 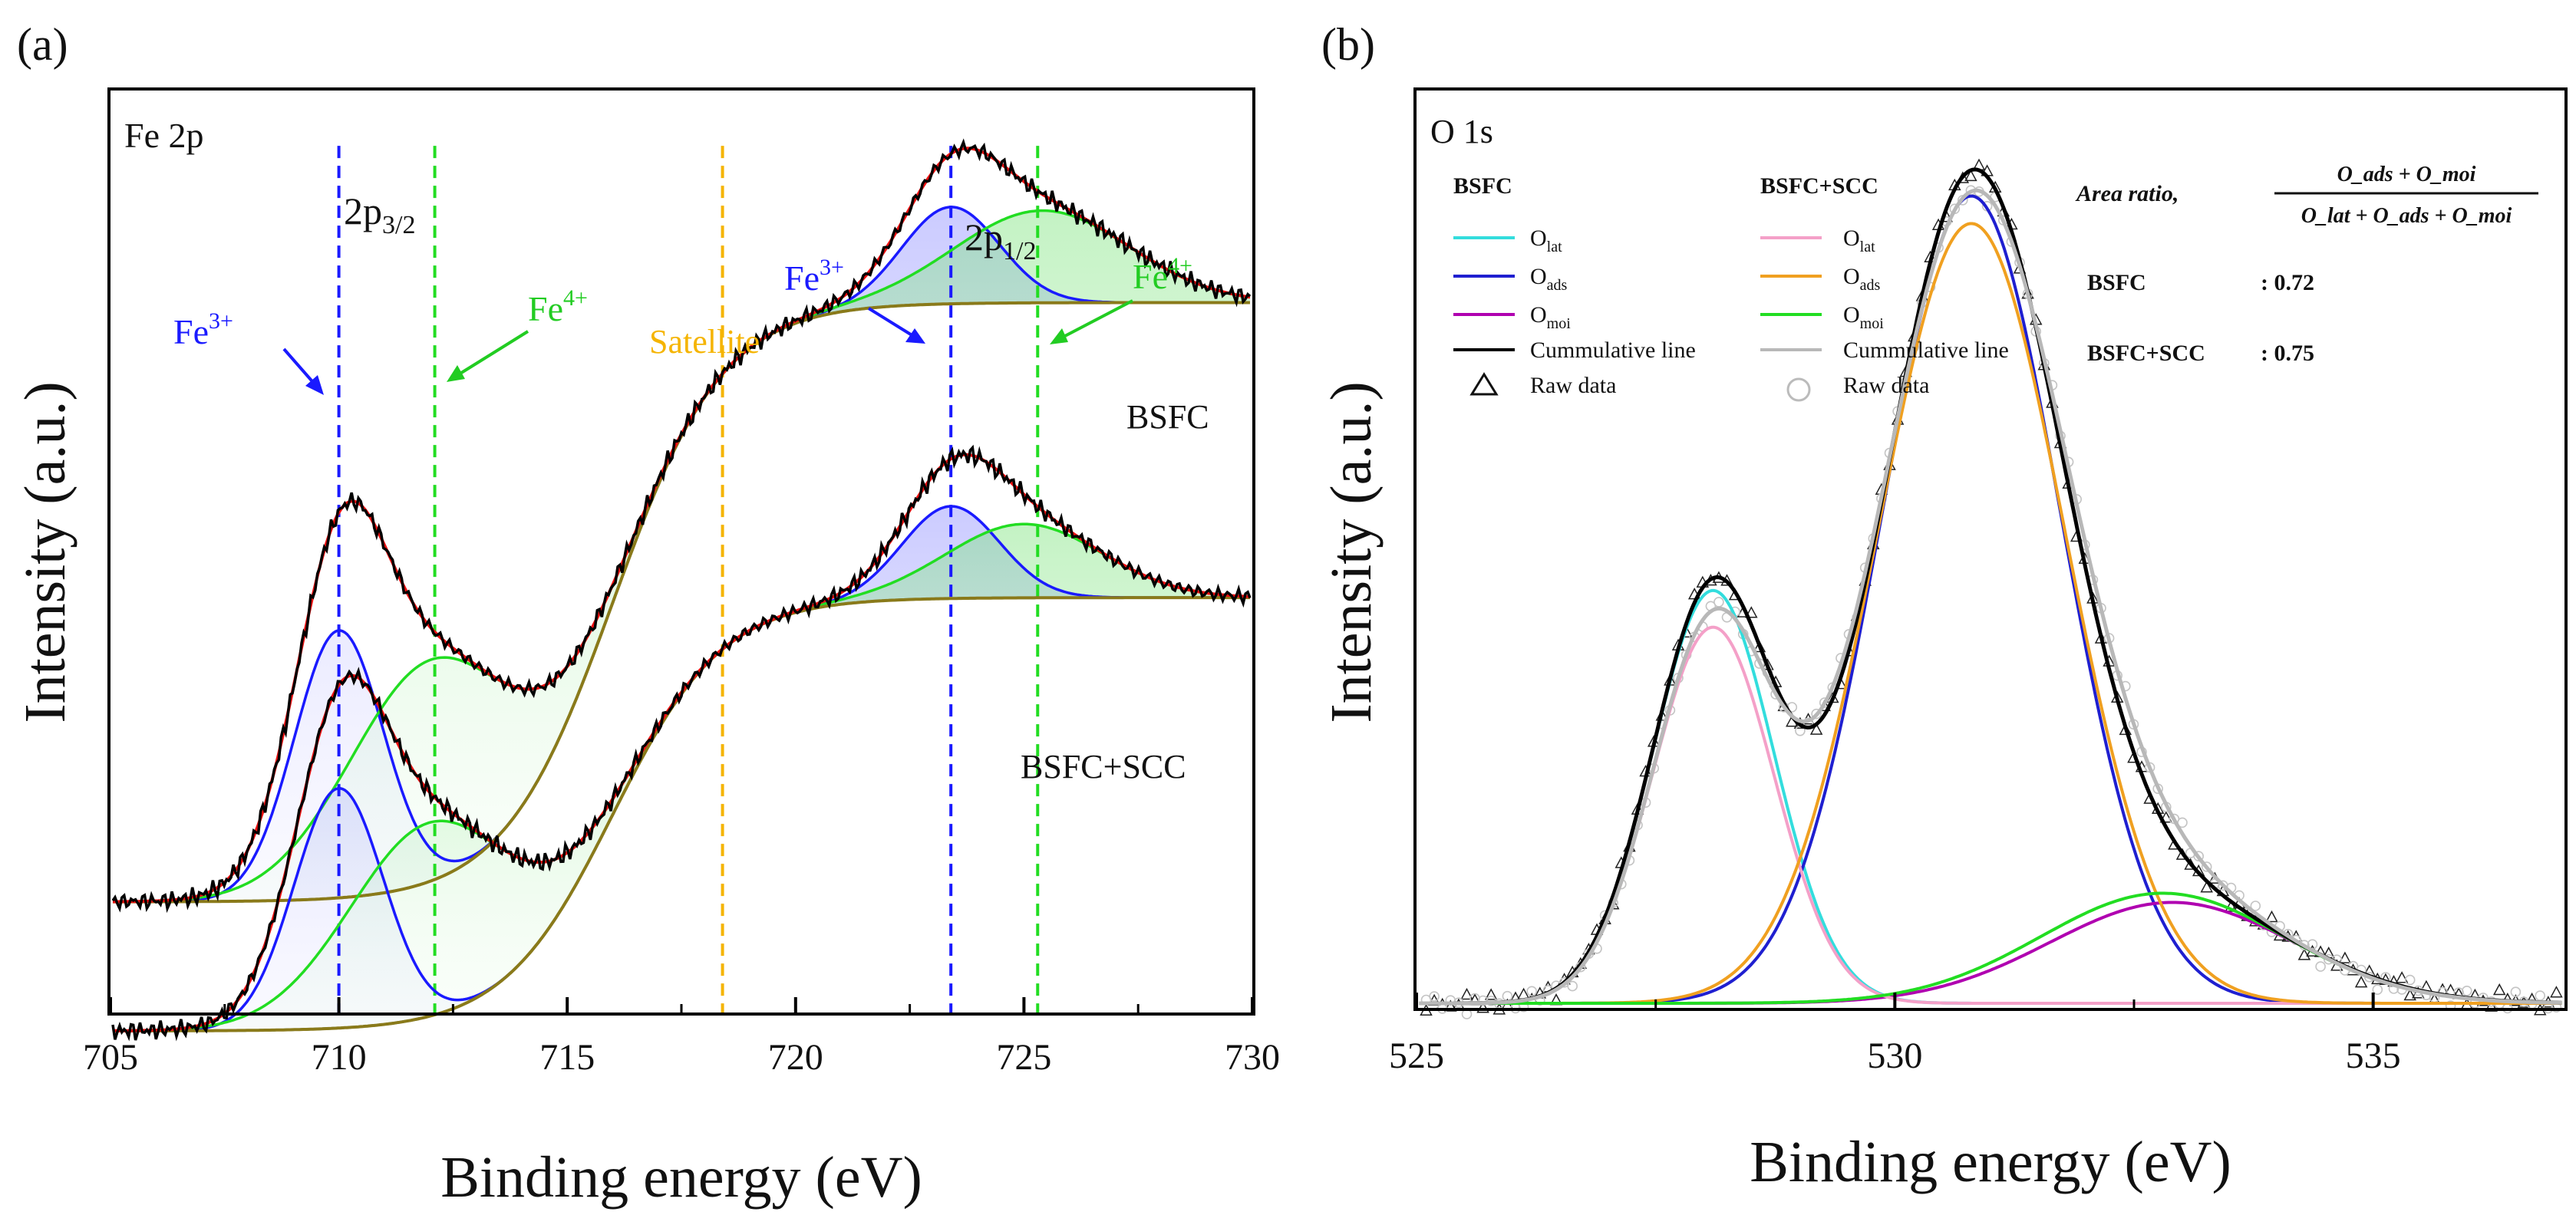 I want to click on legend-scc-raw-marker, so click(x=1798, y=390).